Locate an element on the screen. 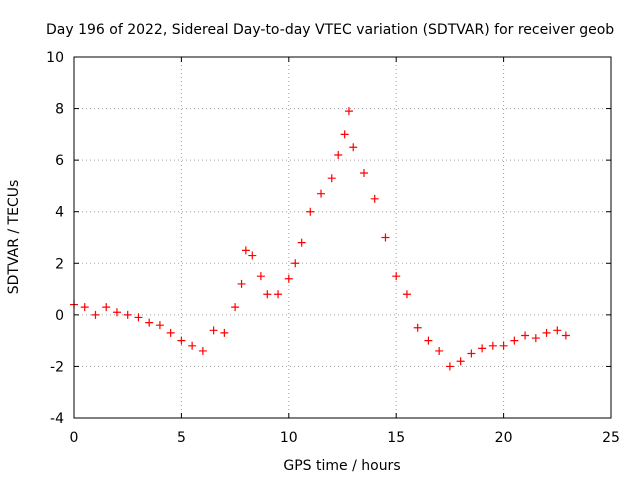 This screenshot has height=480, width=640. y-tick-label: 2 is located at coordinates (59, 264).